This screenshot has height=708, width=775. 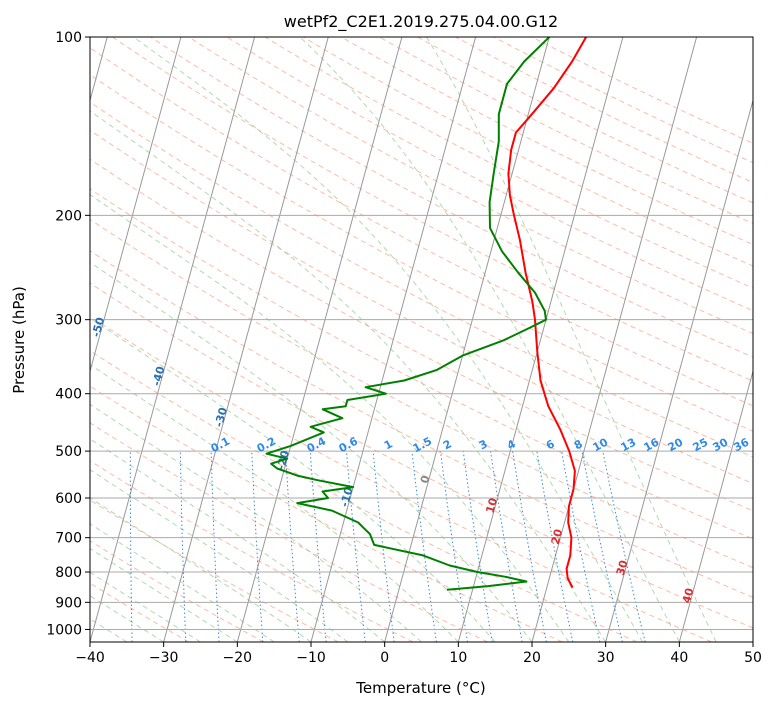 I want to click on mixing-ratio-label: 16, so click(x=652, y=444).